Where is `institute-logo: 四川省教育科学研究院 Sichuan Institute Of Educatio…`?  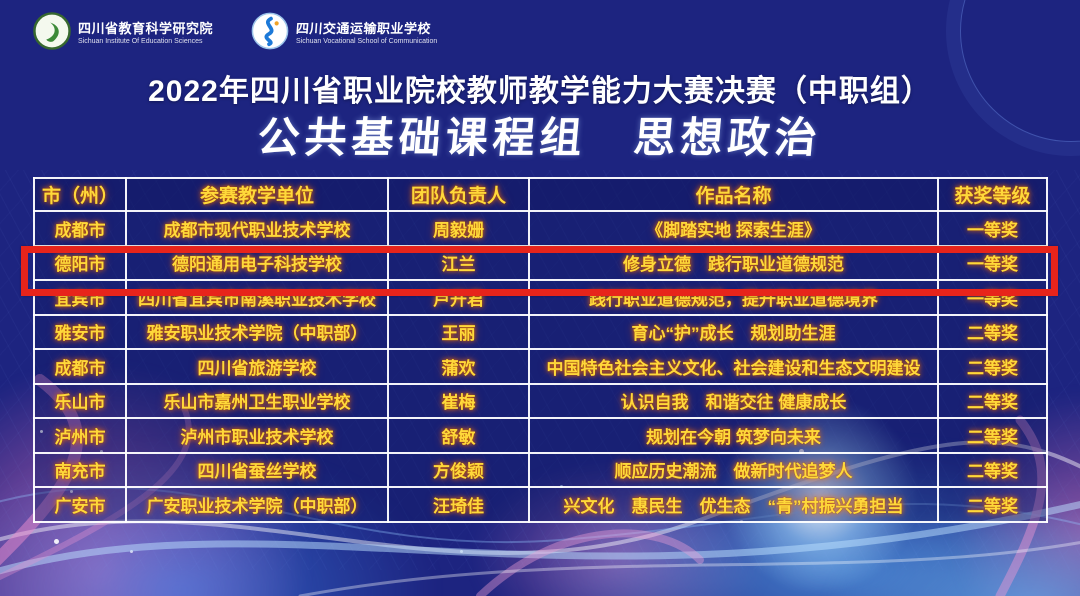 institute-logo: 四川省教育科学研究院 Sichuan Institute Of Educatio… is located at coordinates (123, 31).